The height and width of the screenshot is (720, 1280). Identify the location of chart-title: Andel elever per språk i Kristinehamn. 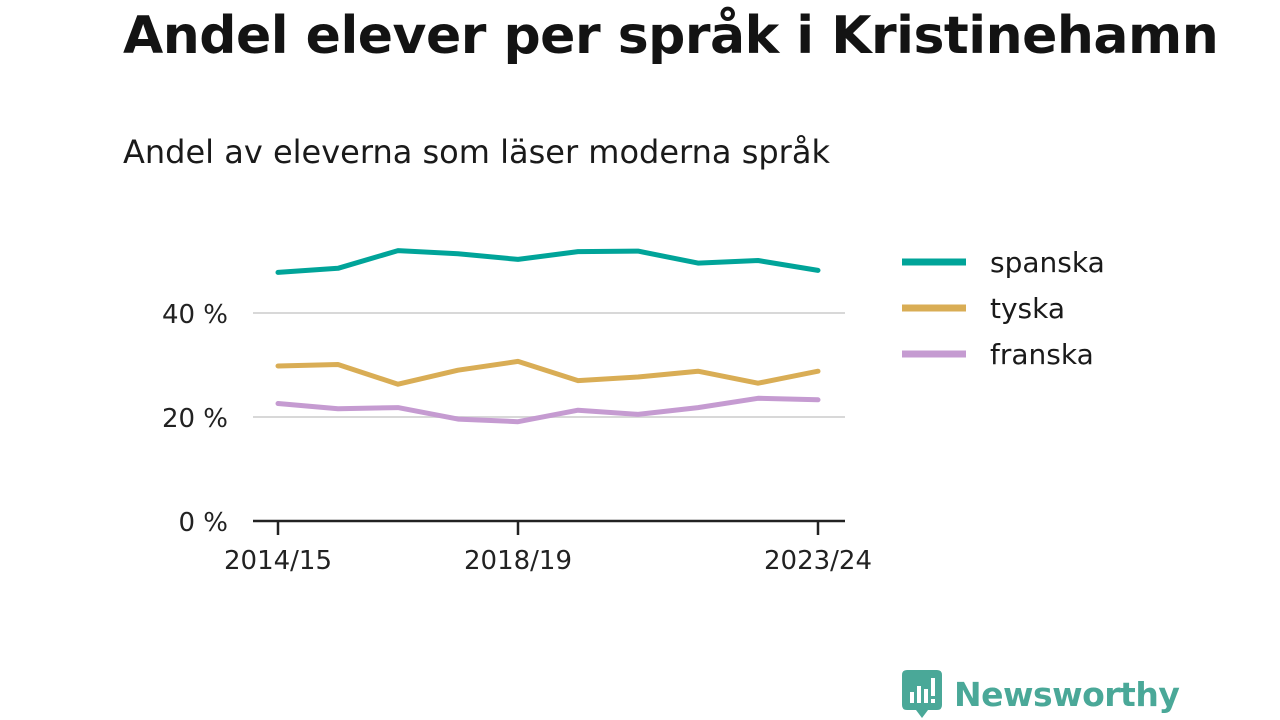
(671, 36).